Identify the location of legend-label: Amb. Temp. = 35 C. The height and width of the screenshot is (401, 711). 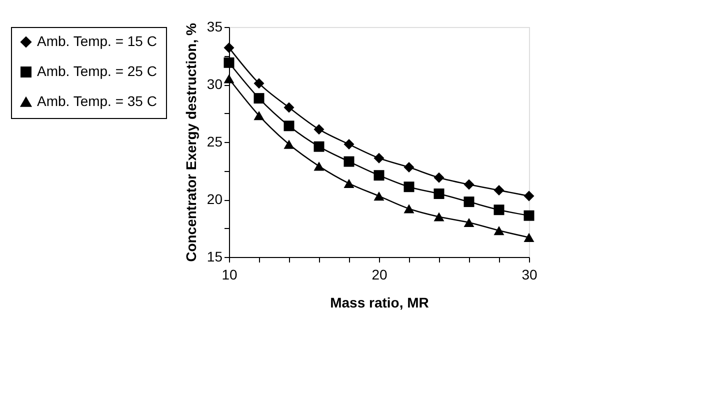
(97, 101).